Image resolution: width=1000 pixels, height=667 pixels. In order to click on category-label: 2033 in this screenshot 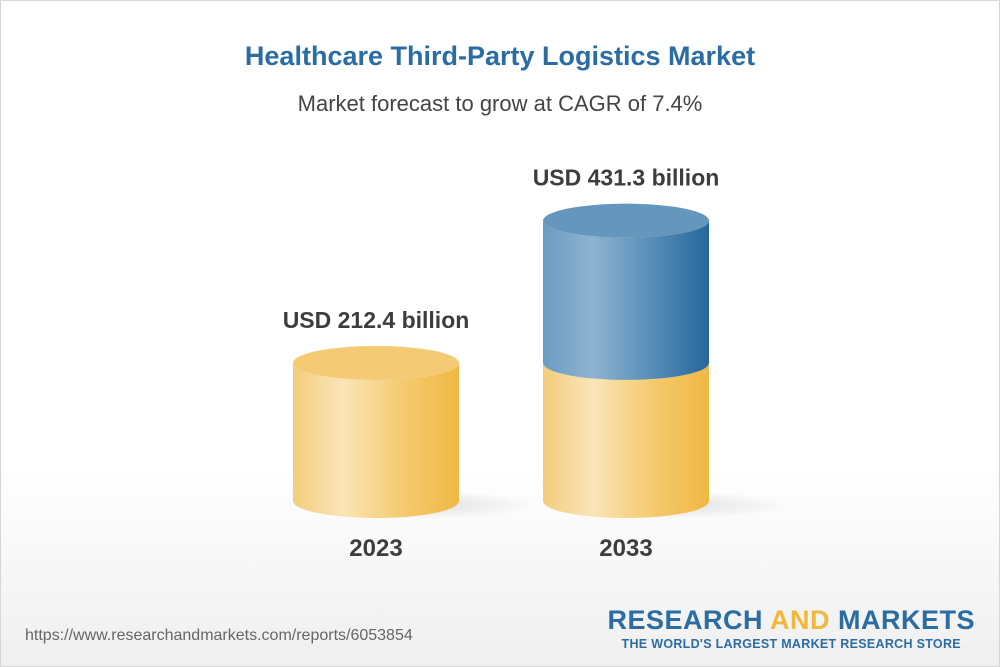, I will do `click(625, 548)`.